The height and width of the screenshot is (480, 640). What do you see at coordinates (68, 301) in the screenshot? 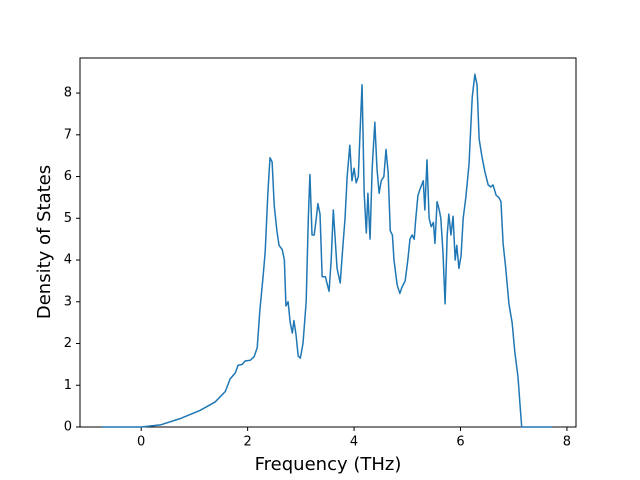
I see `y-tick-label: 3` at bounding box center [68, 301].